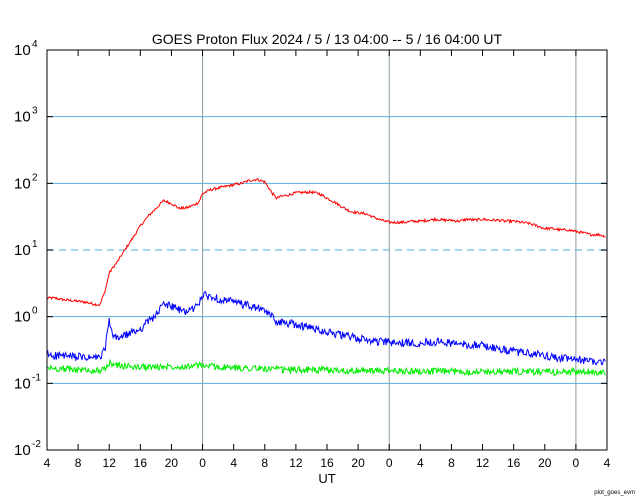 The image size is (640, 500). Describe the element at coordinates (36, 444) in the screenshot. I see `y-tick-exponent: -2` at that location.